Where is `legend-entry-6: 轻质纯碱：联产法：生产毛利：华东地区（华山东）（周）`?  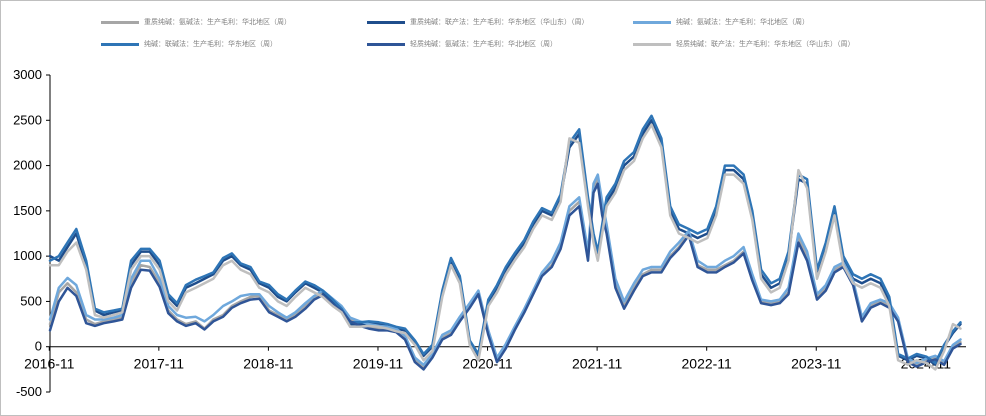
legend-entry-6: 轻质纯碱：联产法：生产毛利：华东地区（华山东）（周） is located at coordinates (744, 44).